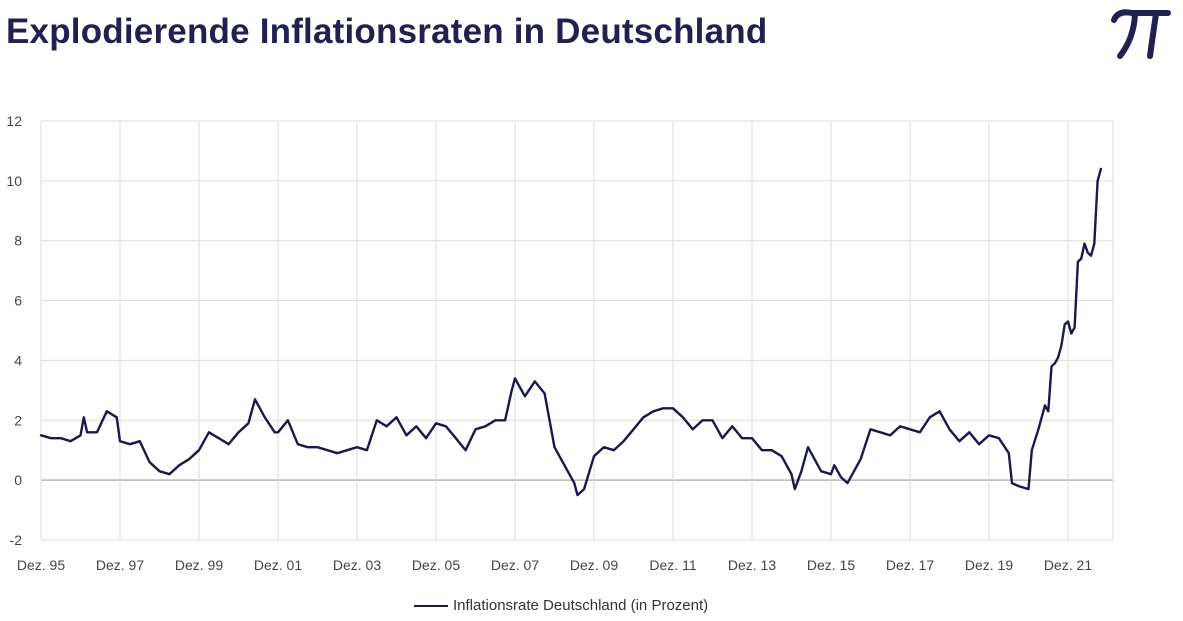 This screenshot has height=621, width=1183. I want to click on x-tick-label: Dez. 21, so click(1068, 565).